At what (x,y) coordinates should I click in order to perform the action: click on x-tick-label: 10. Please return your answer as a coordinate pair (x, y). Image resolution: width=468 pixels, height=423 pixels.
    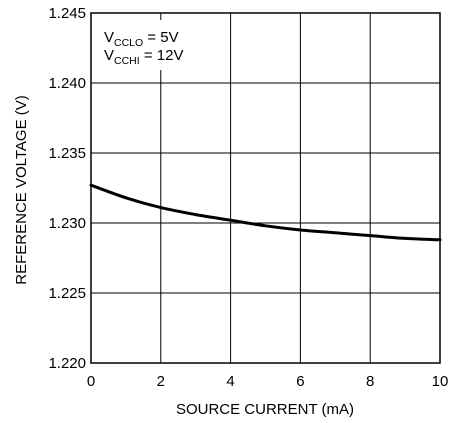
    Looking at the image, I should click on (440, 381).